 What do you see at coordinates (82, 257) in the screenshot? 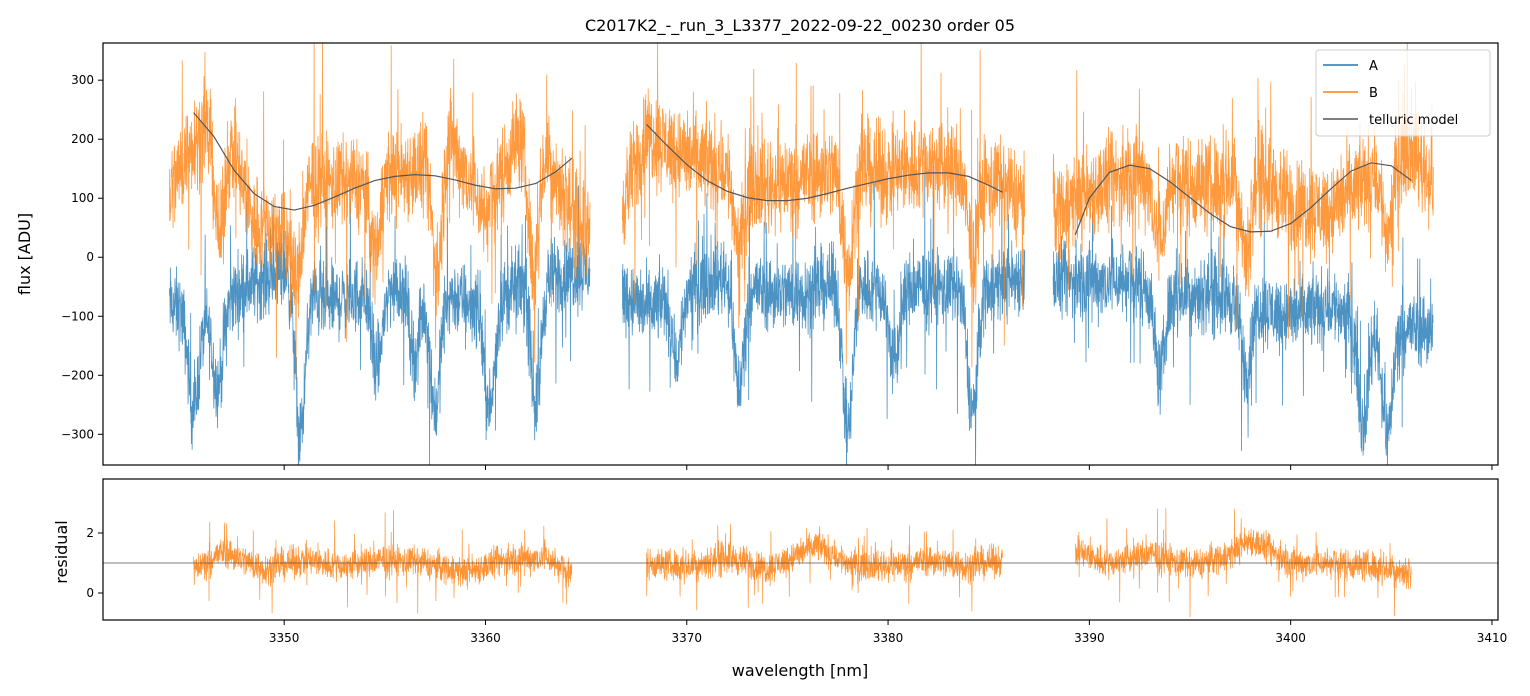
I see `main-y-axis: −300 −200 −100 0 100 200 300` at bounding box center [82, 257].